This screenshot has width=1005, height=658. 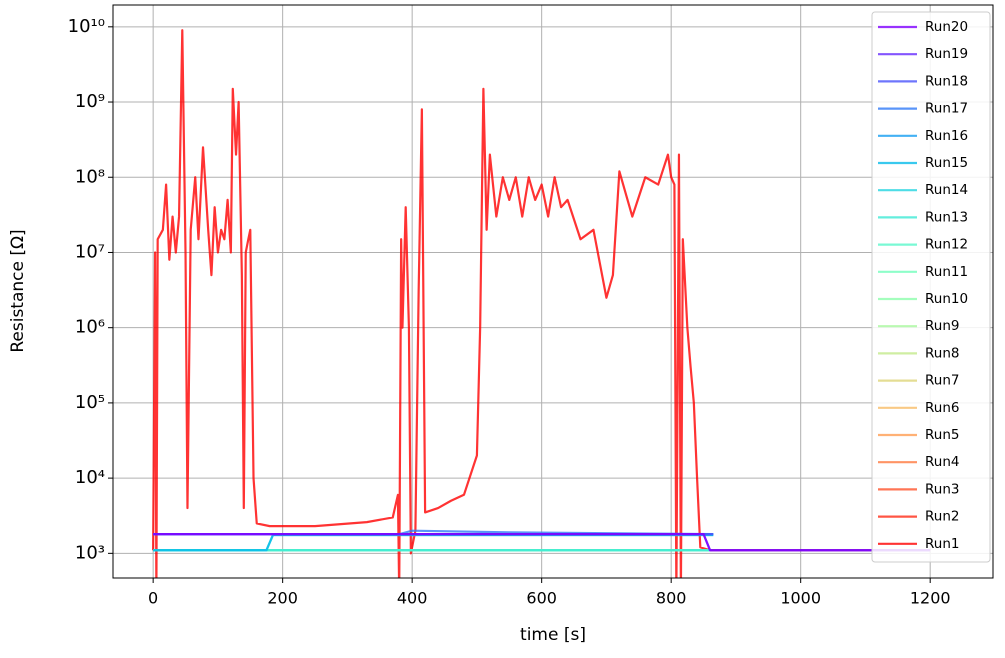 I want to click on legend-label: Run5, so click(x=942, y=435).